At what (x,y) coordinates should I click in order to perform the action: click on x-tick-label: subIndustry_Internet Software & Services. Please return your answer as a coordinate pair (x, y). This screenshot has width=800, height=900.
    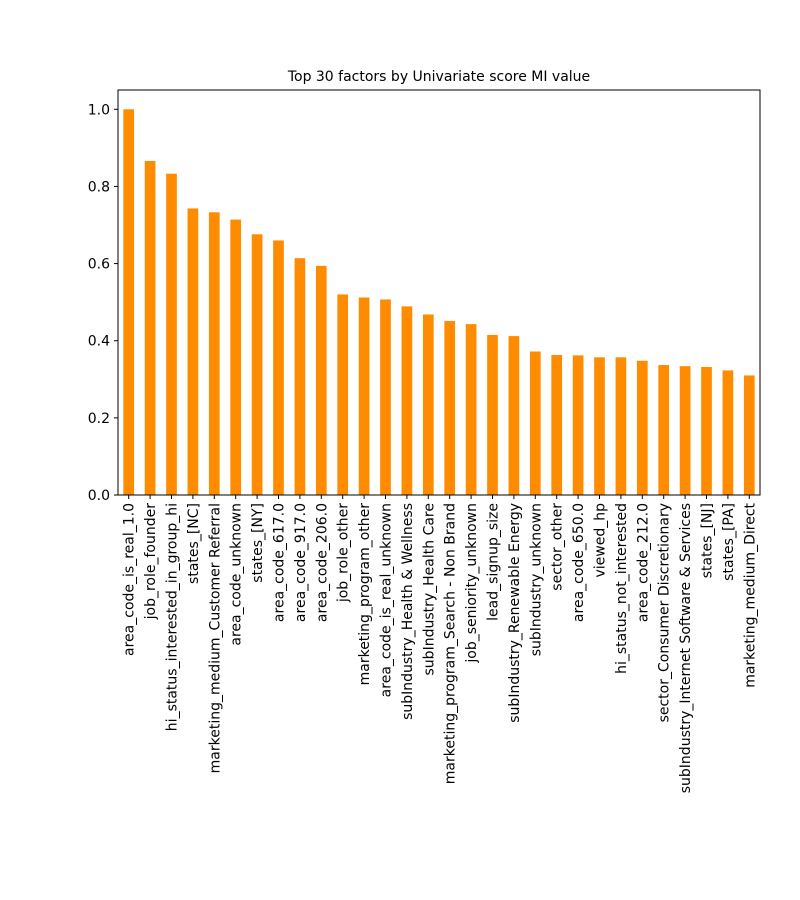
    Looking at the image, I should click on (686, 648).